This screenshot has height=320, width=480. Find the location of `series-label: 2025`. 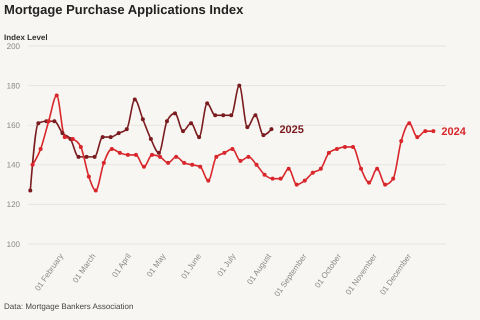

series-label: 2025 is located at coordinates (291, 130).